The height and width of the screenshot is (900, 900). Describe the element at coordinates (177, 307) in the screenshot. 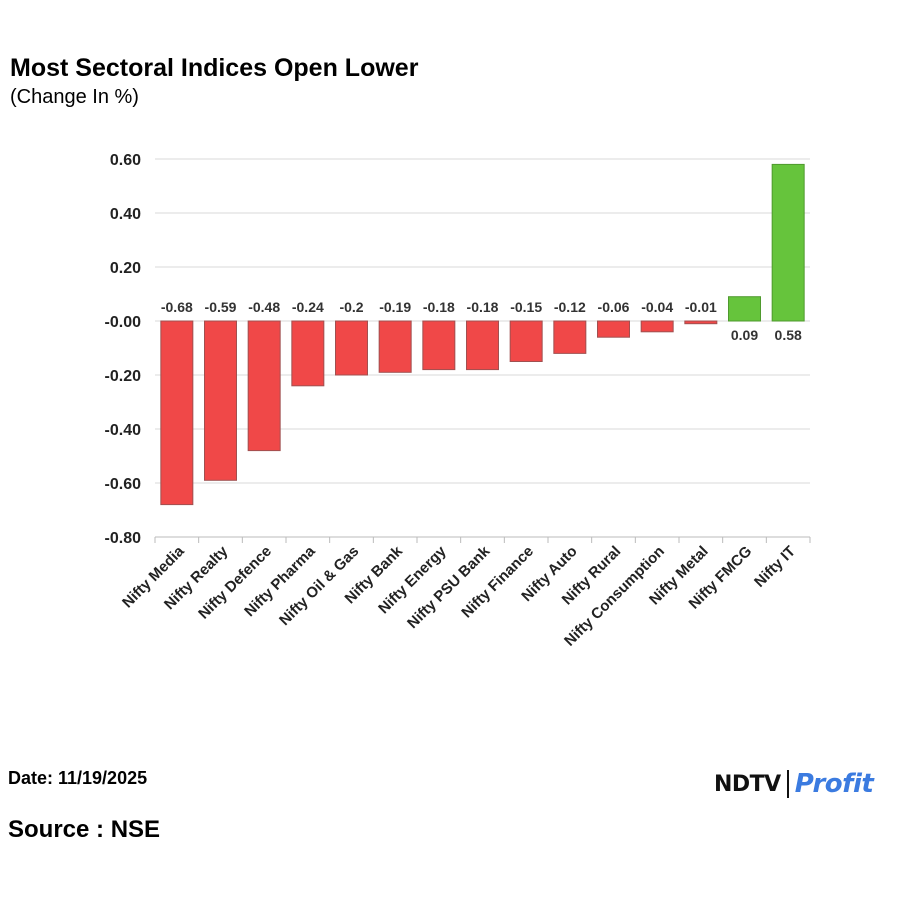

I see `value-label: -0.68` at that location.